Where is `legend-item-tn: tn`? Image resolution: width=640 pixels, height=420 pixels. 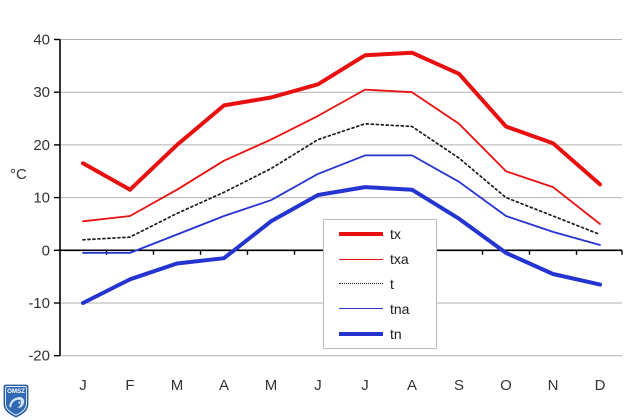 legend-item-tn: tn is located at coordinates (380, 334).